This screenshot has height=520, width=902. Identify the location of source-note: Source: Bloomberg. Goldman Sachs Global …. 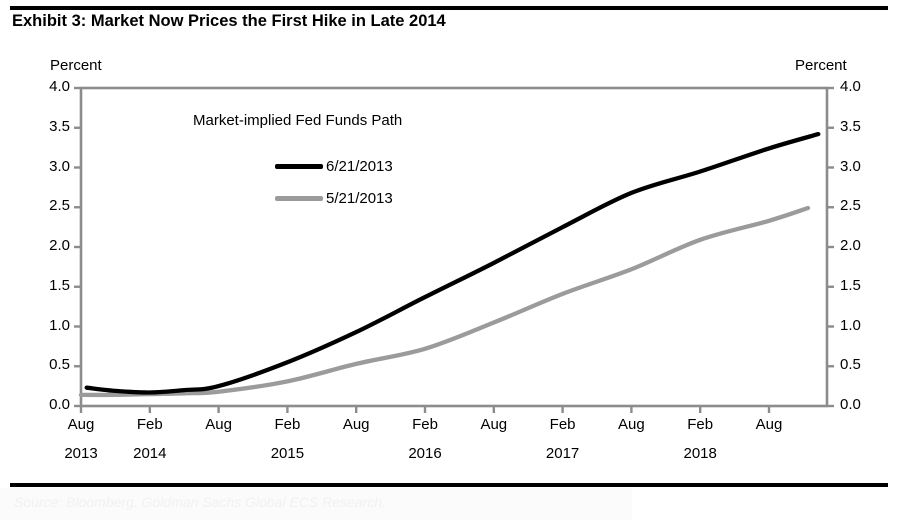
(200, 502).